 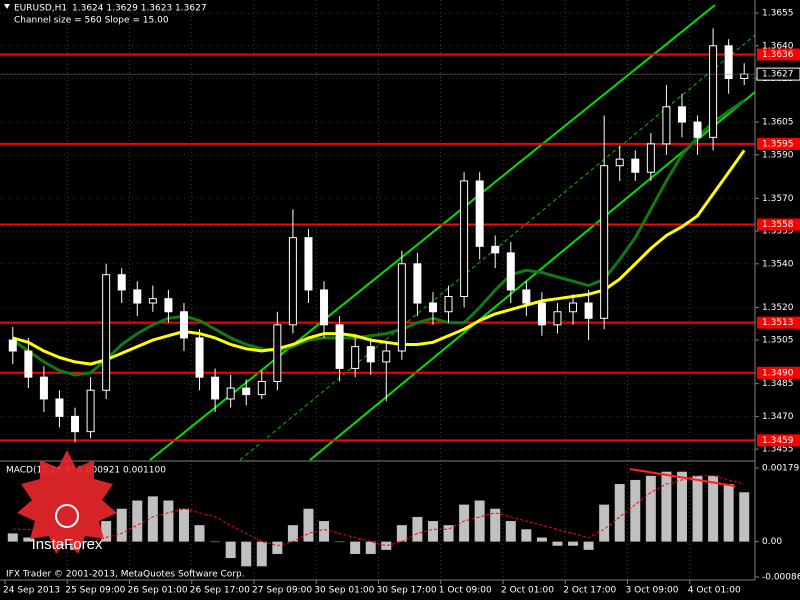 What do you see at coordinates (778, 232) in the screenshot?
I see `y-tick-label: 1.3555` at bounding box center [778, 232].